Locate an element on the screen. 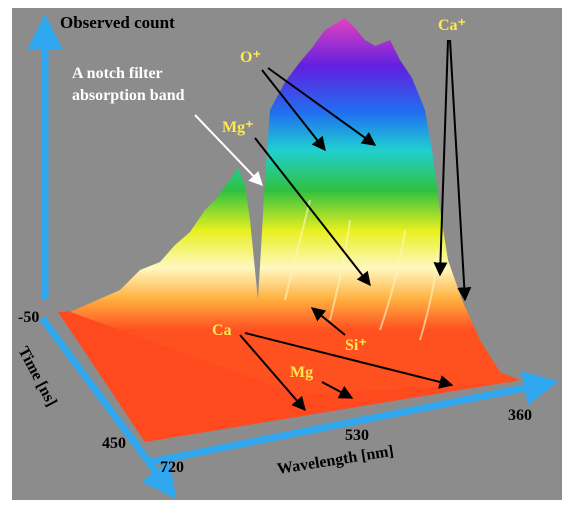 This screenshot has width=571, height=509. annotation: A notch filter is located at coordinates (117, 73).